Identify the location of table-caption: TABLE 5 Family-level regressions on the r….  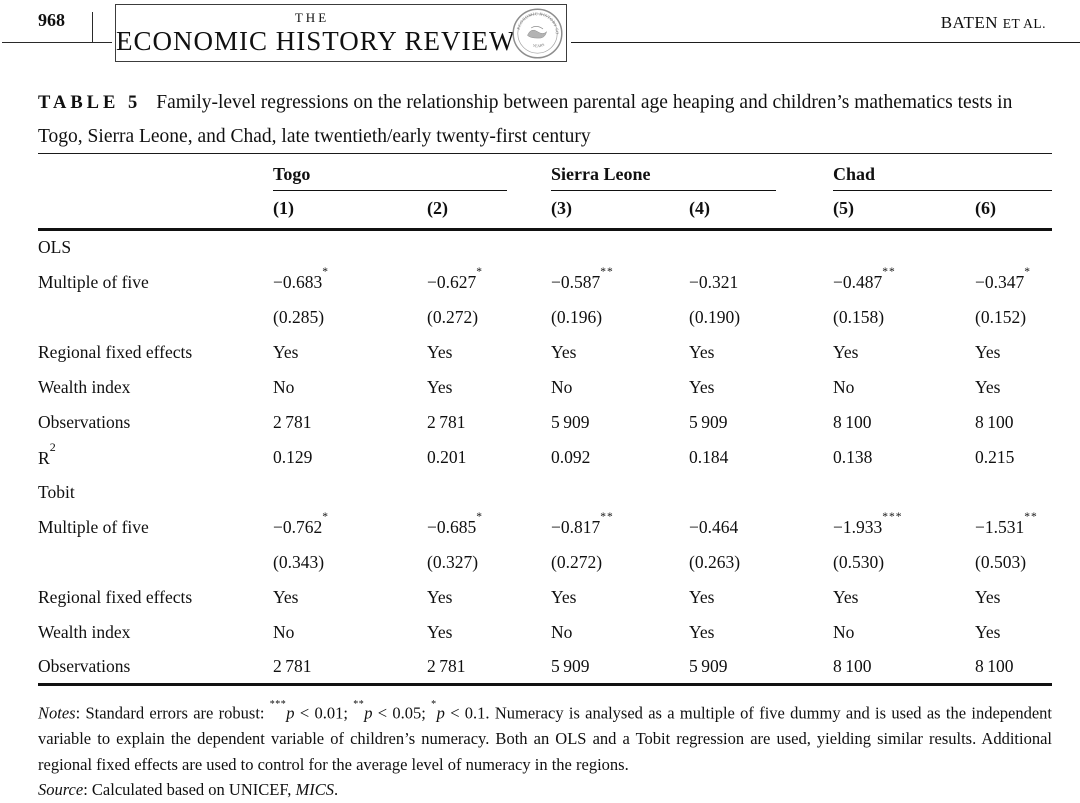
(535, 119).